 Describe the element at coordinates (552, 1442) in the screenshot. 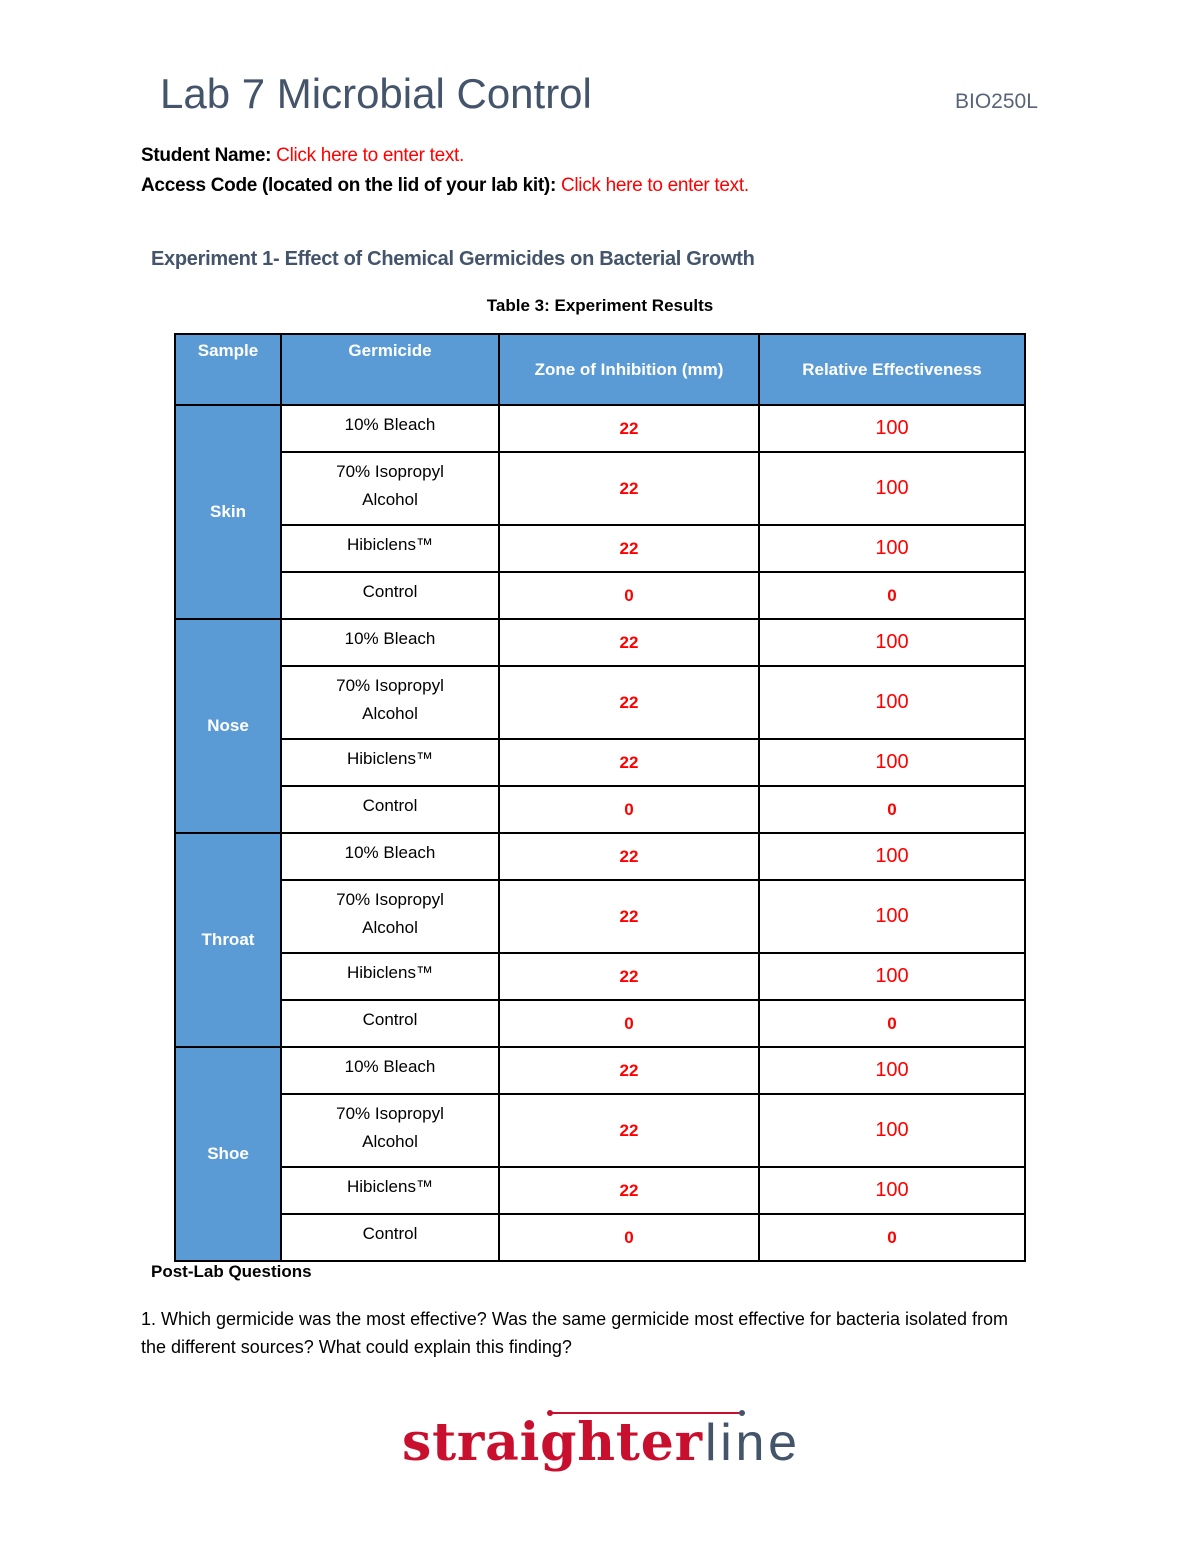

I see `logo-text-a: straighter` at that location.